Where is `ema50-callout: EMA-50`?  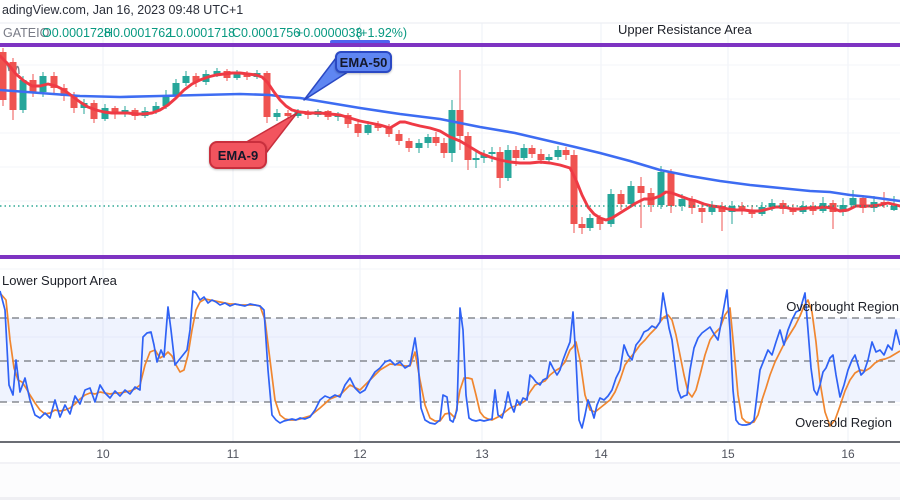
ema50-callout: EMA-50 is located at coordinates (363, 62).